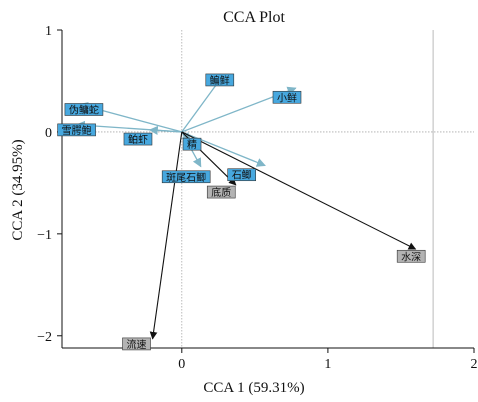 The image size is (478, 402). I want to click on x-tick-label-1: 1, so click(327, 364).